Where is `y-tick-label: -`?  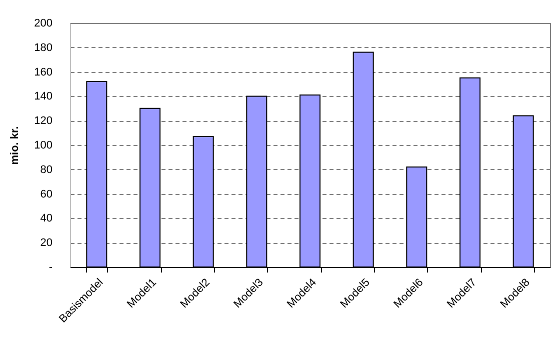
y-tick-label: - is located at coordinates (50, 268).